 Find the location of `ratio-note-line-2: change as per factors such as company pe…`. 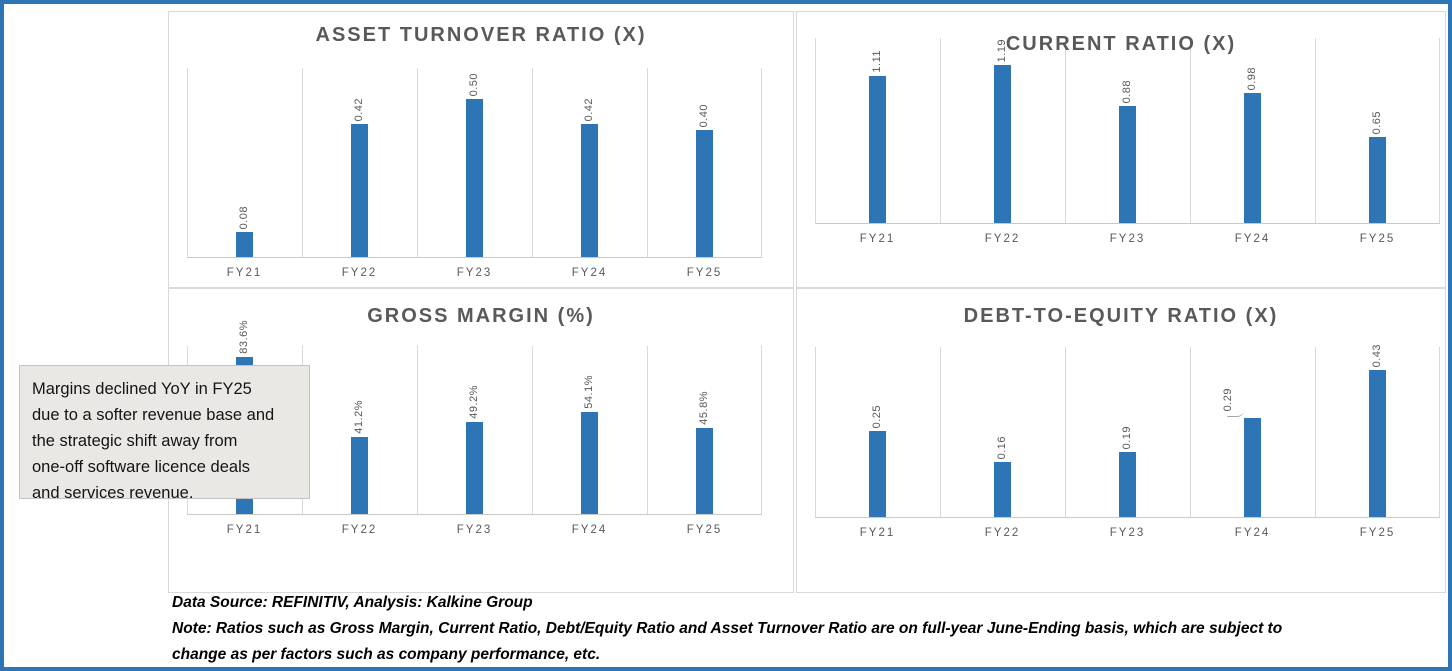

ratio-note-line-2: change as per factors such as company pe… is located at coordinates (386, 654).